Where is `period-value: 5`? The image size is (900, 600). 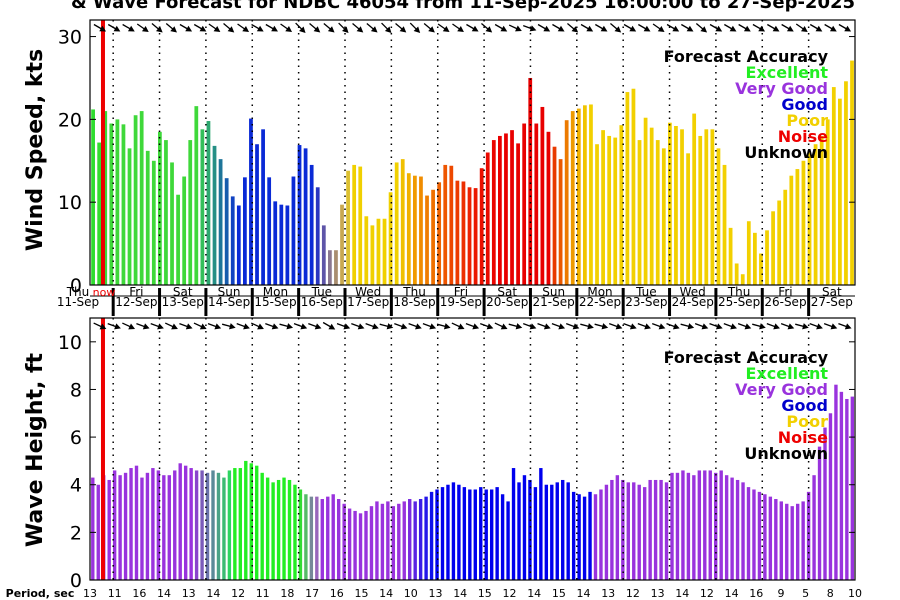 period-value: 5 is located at coordinates (805, 593).